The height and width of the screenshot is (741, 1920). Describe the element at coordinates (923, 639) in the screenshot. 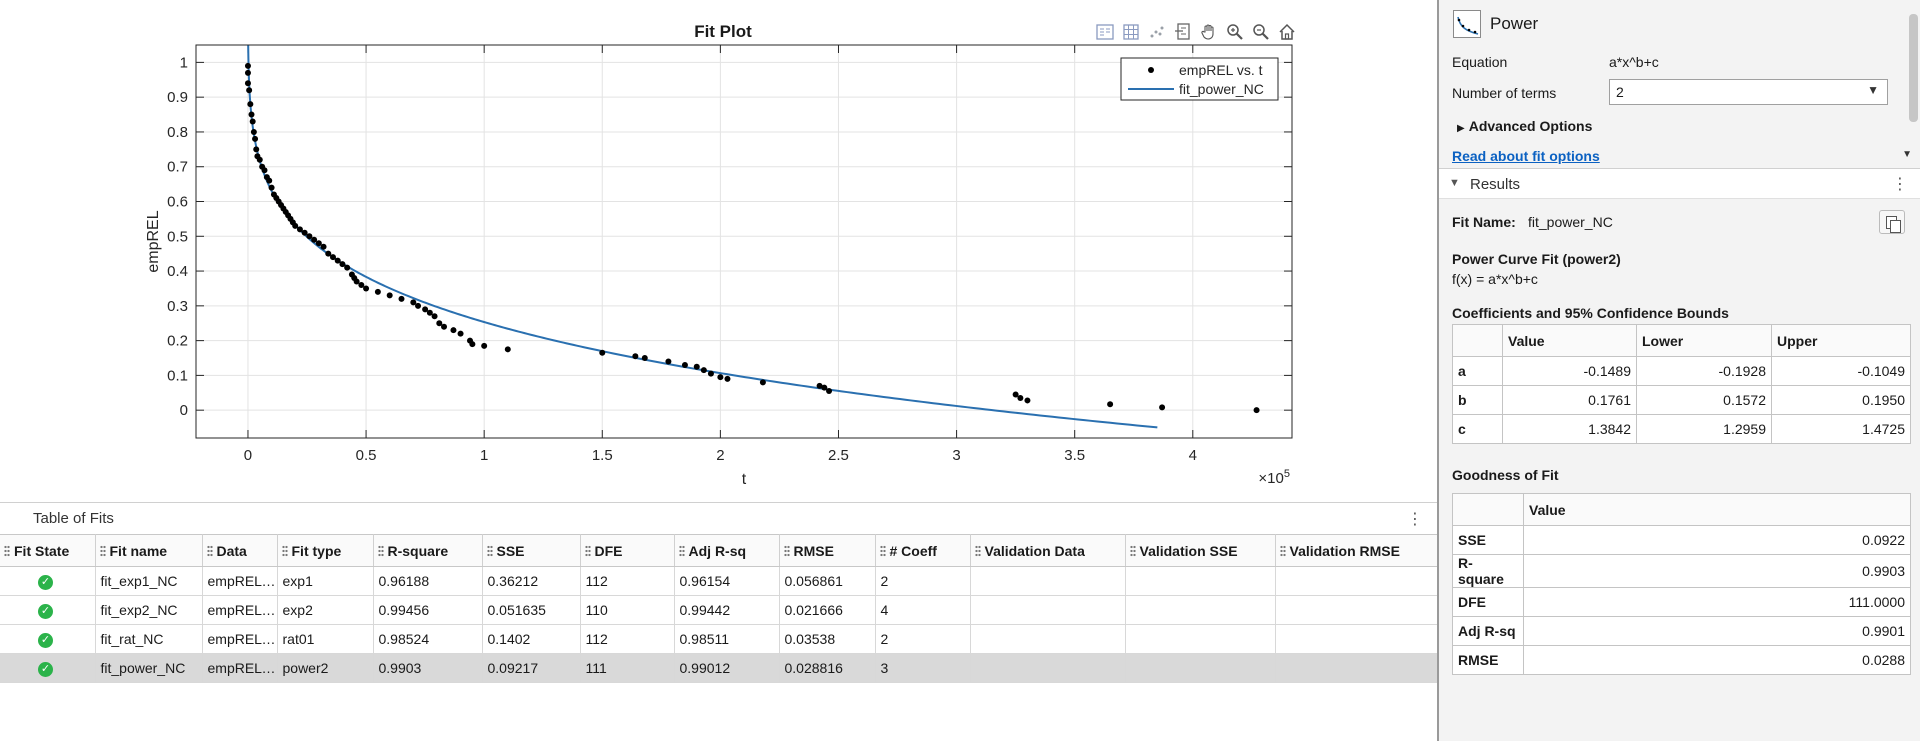

I see `table-cell: 2` at that location.